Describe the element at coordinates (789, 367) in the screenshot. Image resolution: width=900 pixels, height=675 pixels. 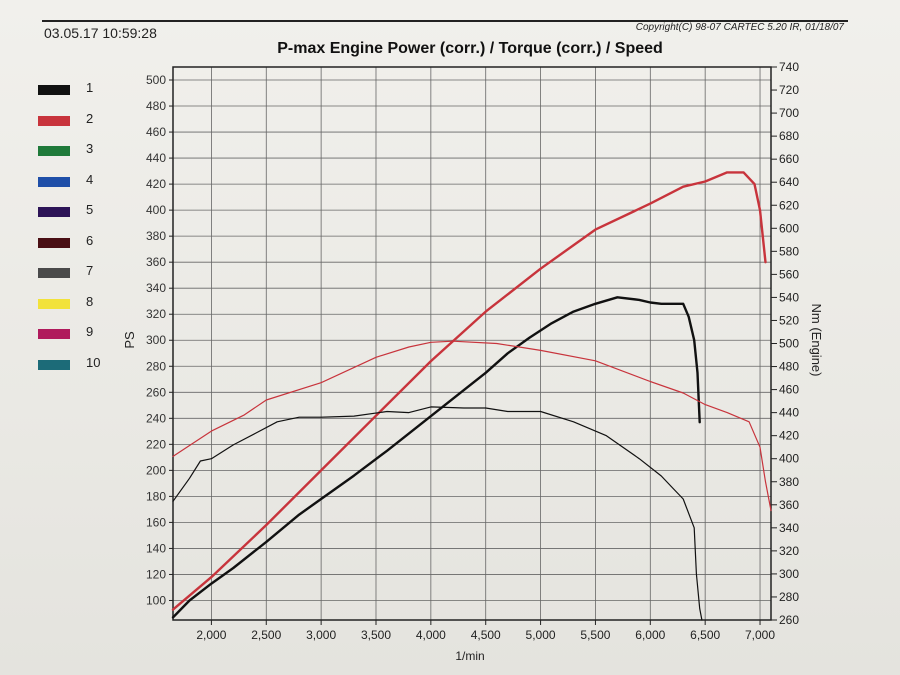
I see `y-right-tick-label: 480` at that location.